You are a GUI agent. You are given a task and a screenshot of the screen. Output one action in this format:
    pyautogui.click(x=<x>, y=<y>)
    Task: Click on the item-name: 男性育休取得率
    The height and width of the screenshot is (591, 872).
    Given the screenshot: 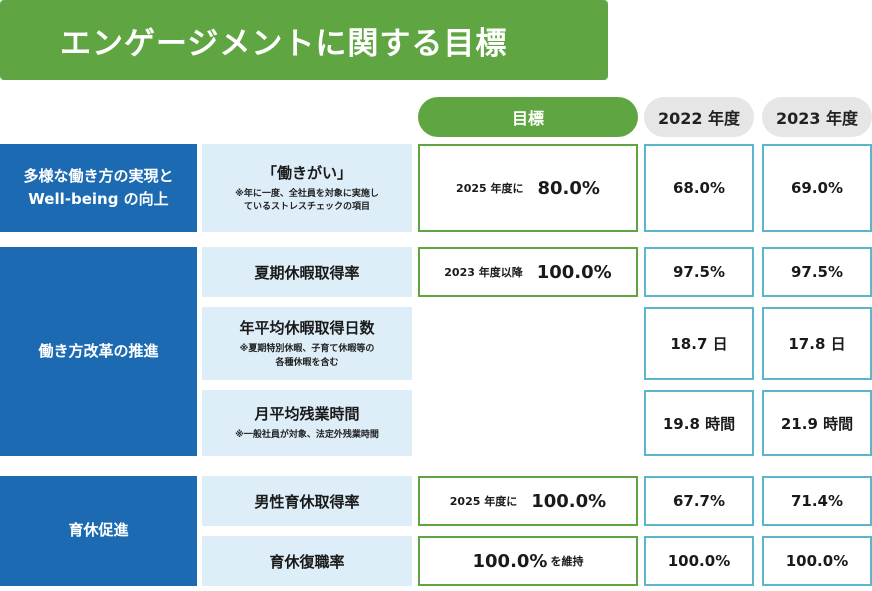 What is the action you would take?
    pyautogui.click(x=307, y=501)
    